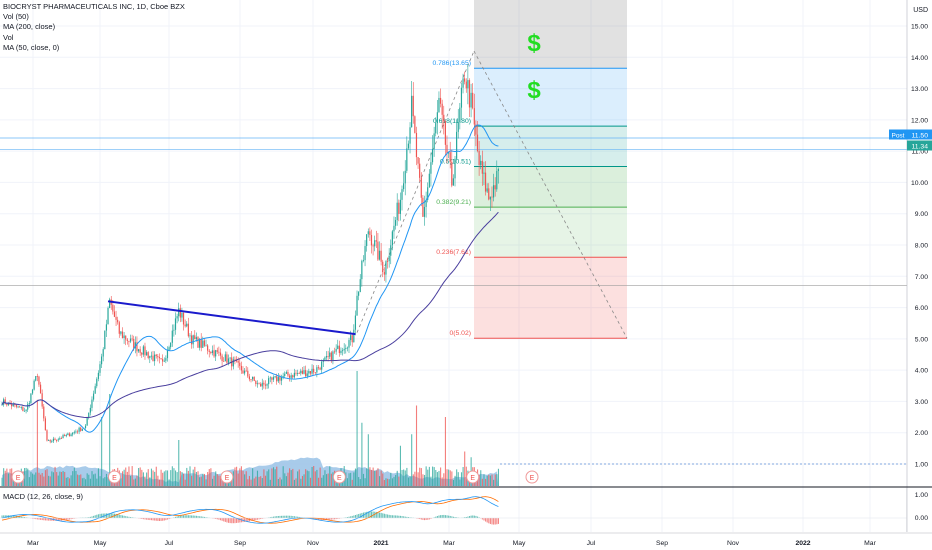 This screenshot has height=550, width=932. I want to click on price-tick: 14.00, so click(919, 58).